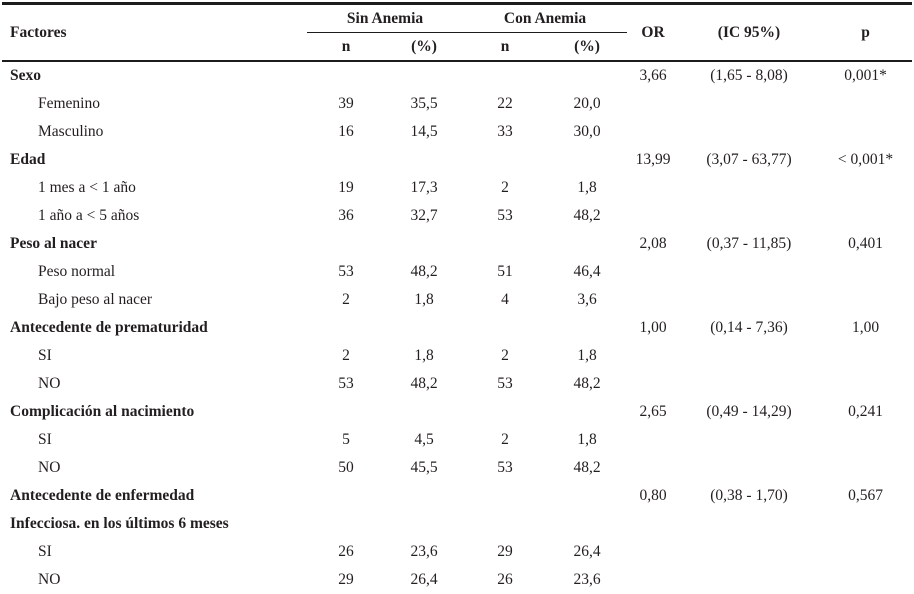  What do you see at coordinates (119, 523) in the screenshot?
I see `factor-label-line-2: Infecciosa. en los últimos 6 meses` at bounding box center [119, 523].